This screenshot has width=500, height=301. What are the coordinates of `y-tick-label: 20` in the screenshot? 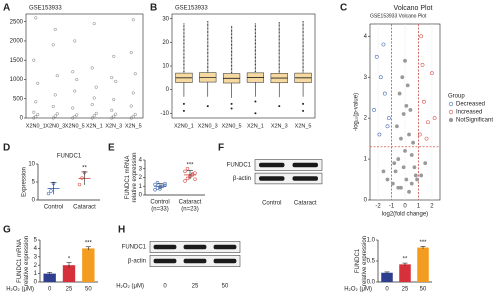 It's located at (165, 43).